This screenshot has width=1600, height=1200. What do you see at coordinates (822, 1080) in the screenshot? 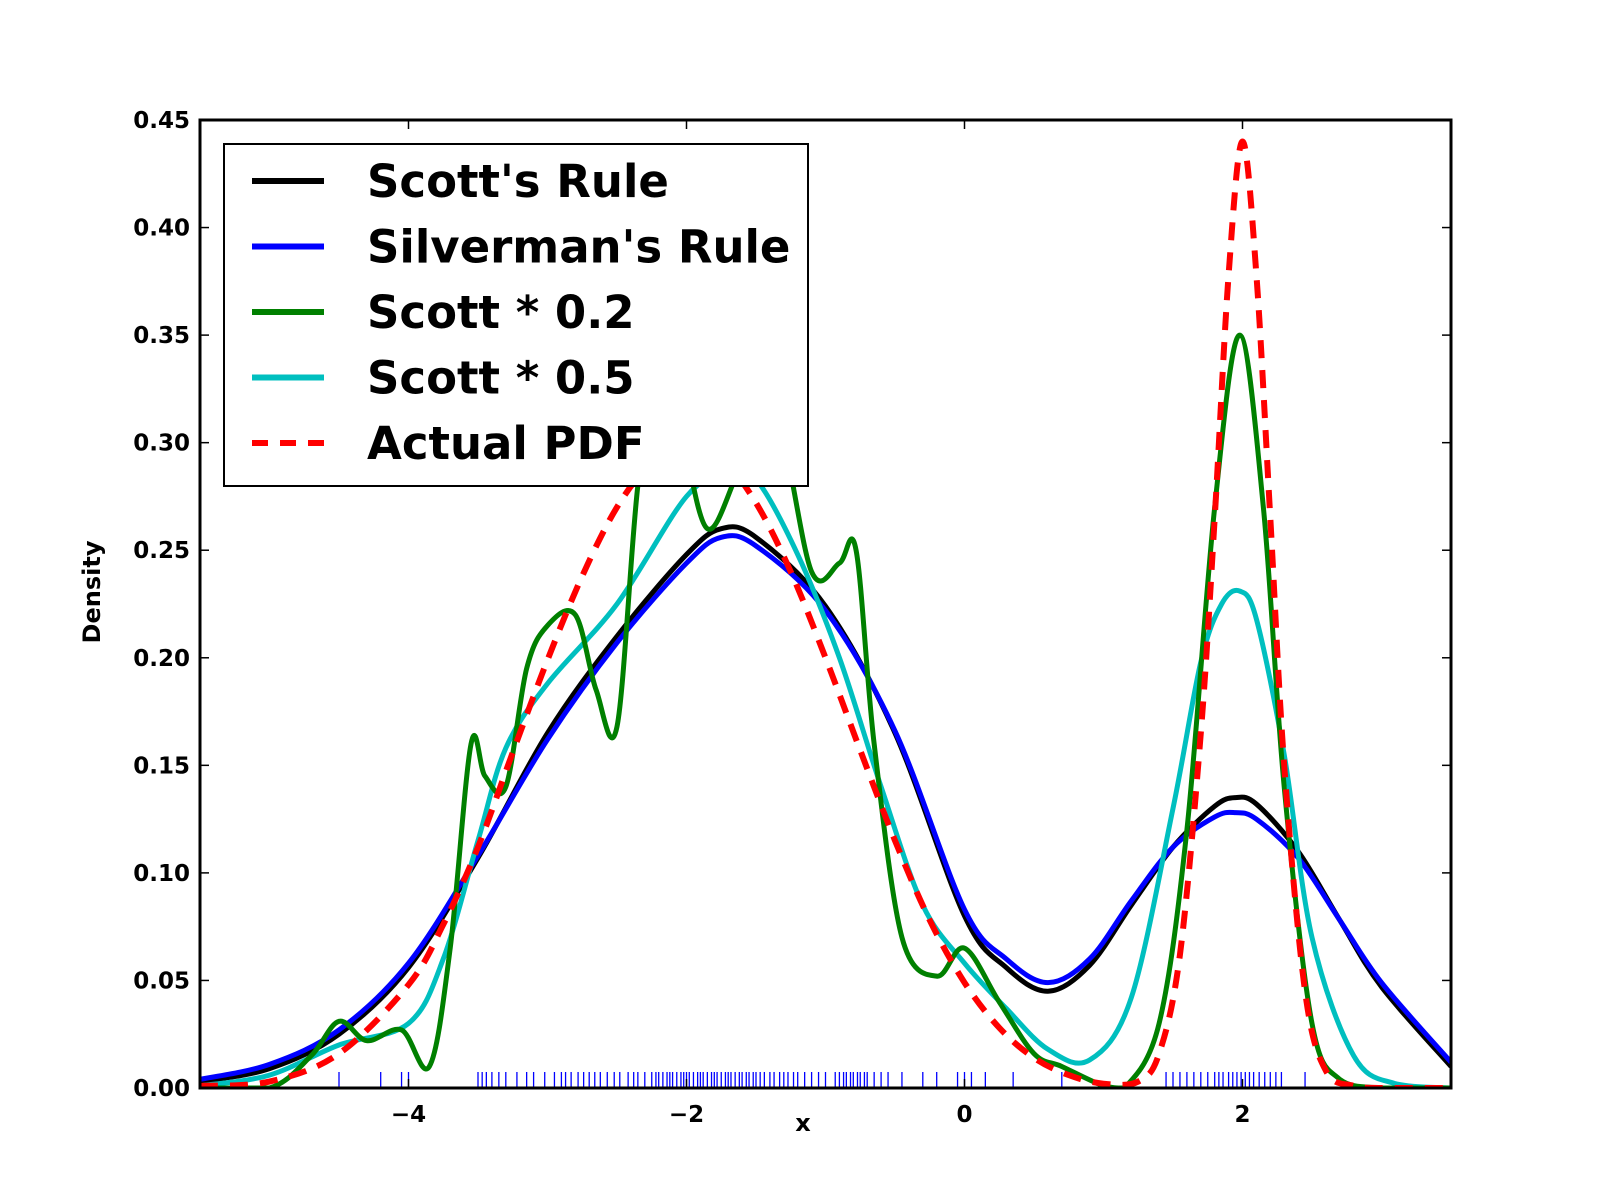
I see `rug-plot` at bounding box center [822, 1080].